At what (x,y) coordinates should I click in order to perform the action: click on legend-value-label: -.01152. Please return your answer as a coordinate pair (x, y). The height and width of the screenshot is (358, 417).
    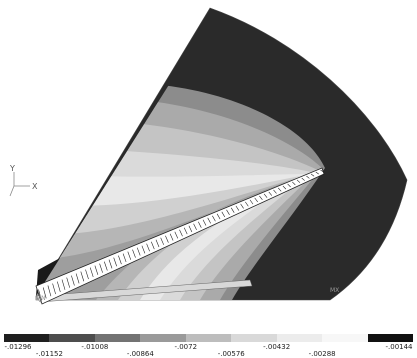
    Looking at the image, I should click on (49, 354).